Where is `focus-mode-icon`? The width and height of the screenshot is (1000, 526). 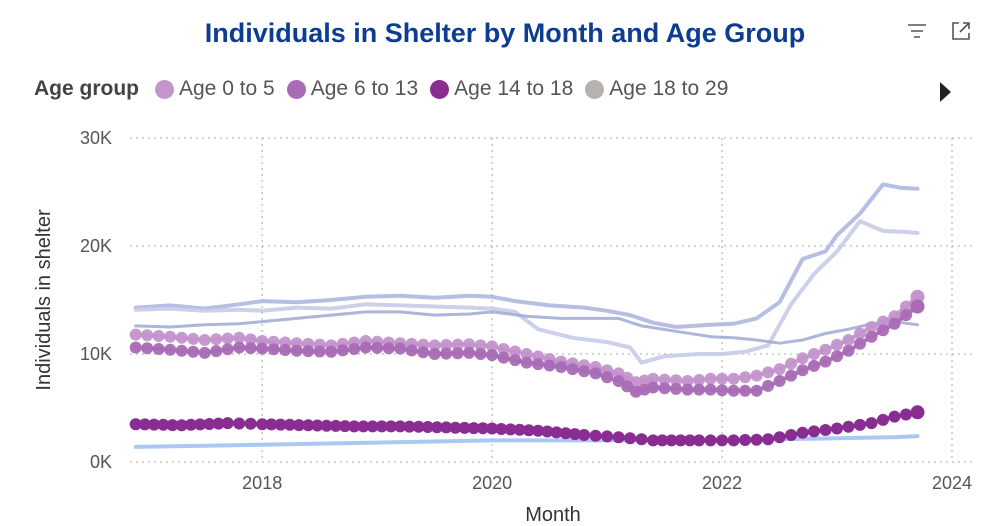 focus-mode-icon is located at coordinates (961, 31).